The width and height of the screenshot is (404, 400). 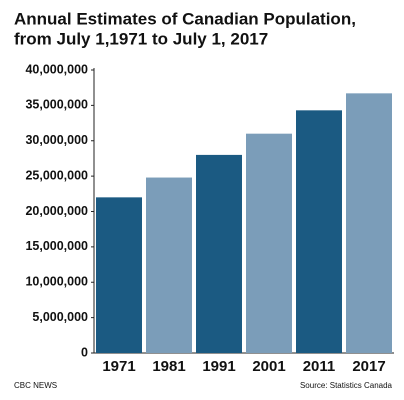 I want to click on y-tick-label: 15,000,000, so click(x=56, y=246).